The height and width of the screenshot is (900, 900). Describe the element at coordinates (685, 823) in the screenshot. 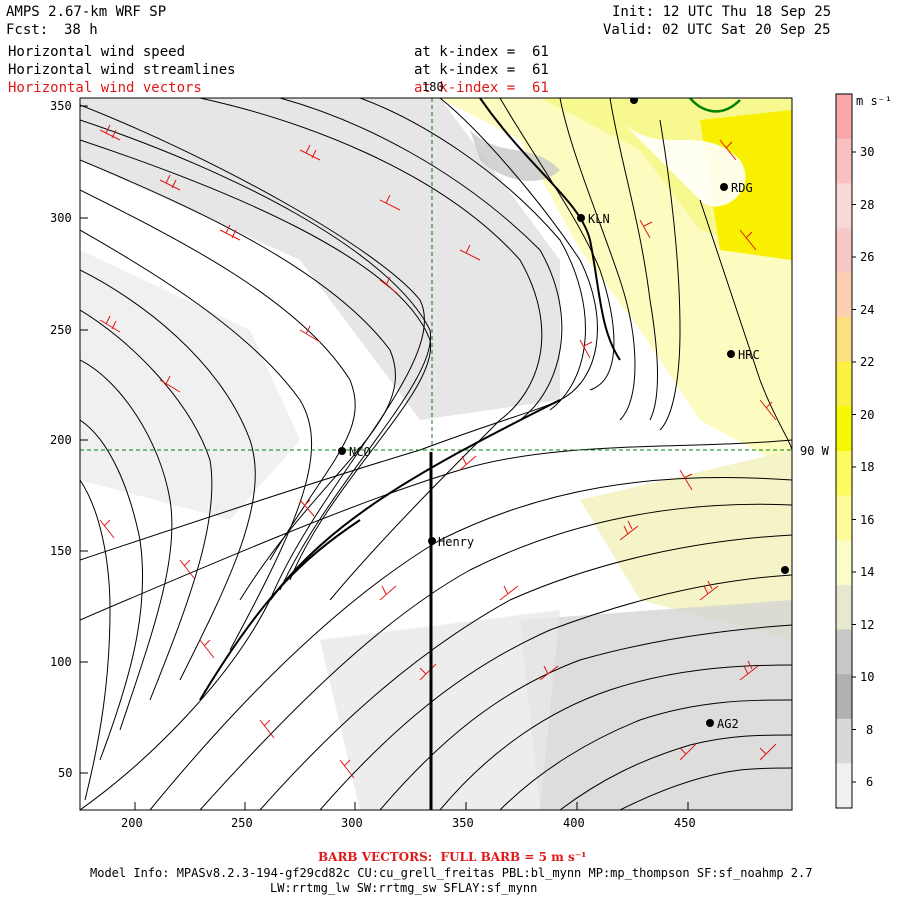

I see `x-tick-450: 450` at that location.